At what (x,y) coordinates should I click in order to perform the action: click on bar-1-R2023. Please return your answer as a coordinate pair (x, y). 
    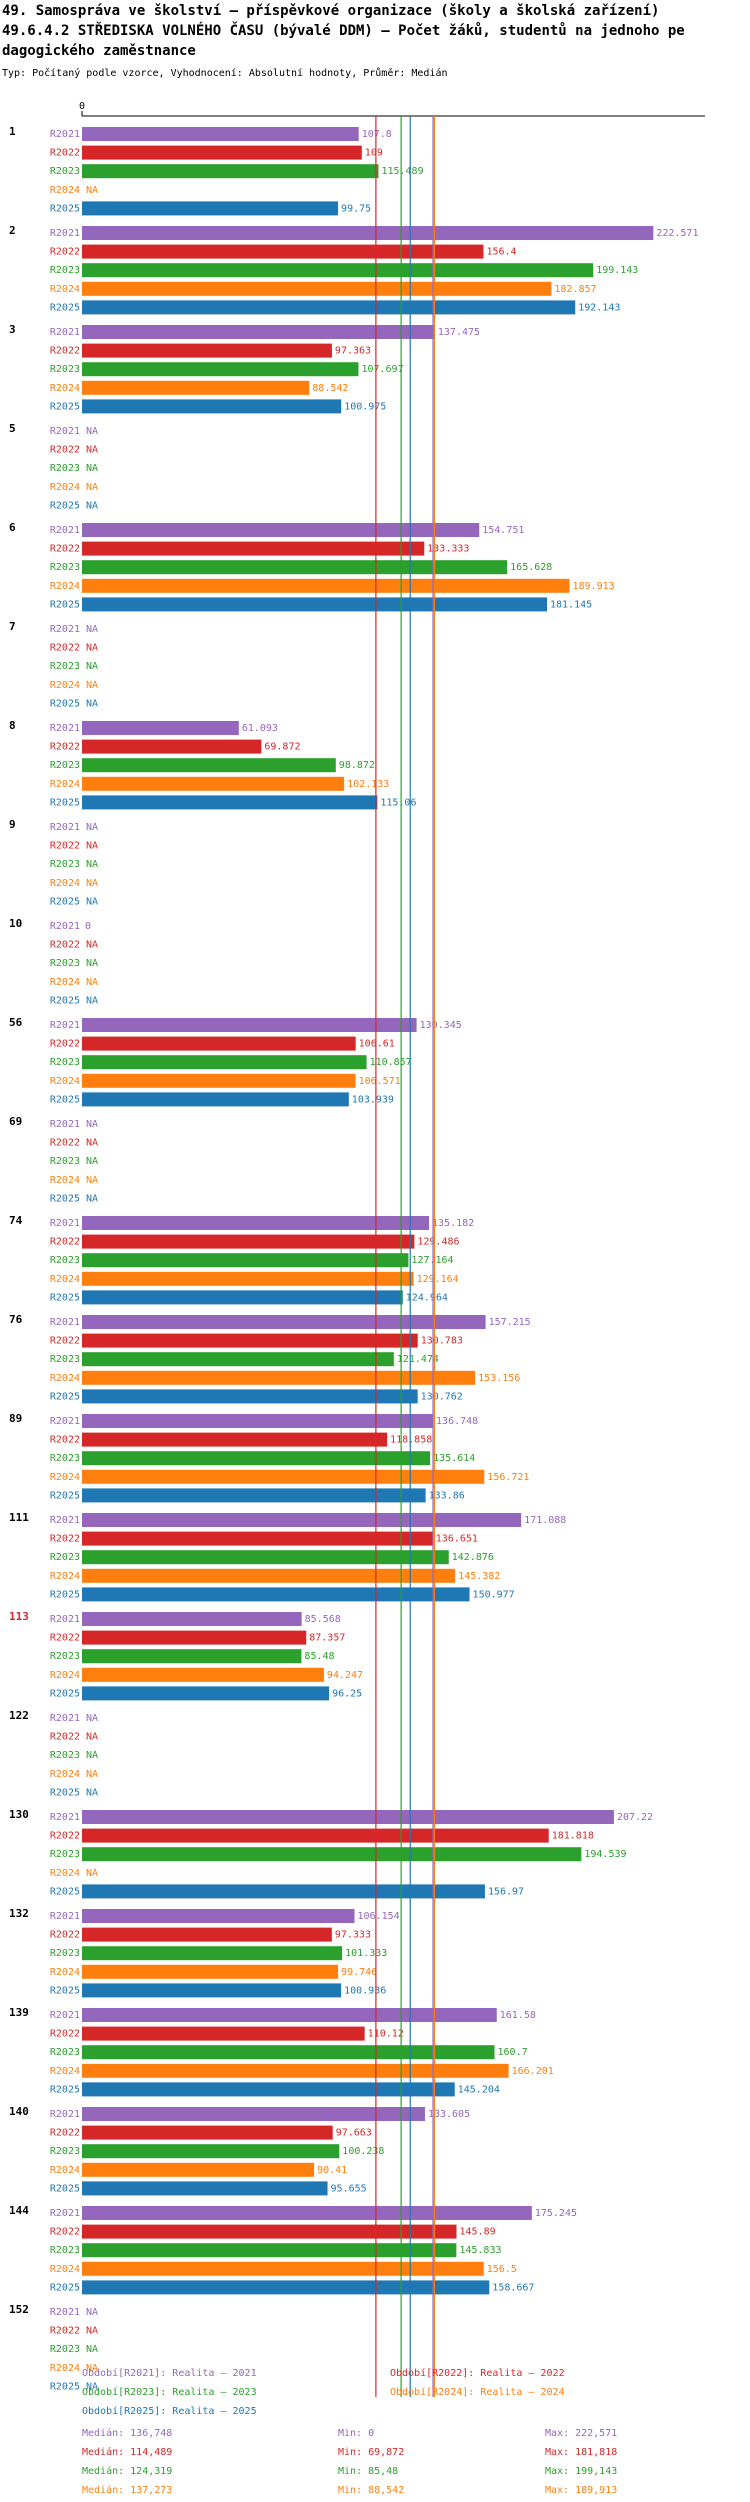
    Looking at the image, I should click on (230, 171).